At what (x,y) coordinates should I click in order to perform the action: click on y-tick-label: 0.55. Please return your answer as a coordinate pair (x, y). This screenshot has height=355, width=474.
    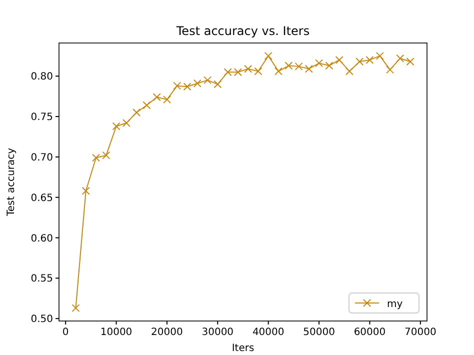
    Looking at the image, I should click on (41, 279).